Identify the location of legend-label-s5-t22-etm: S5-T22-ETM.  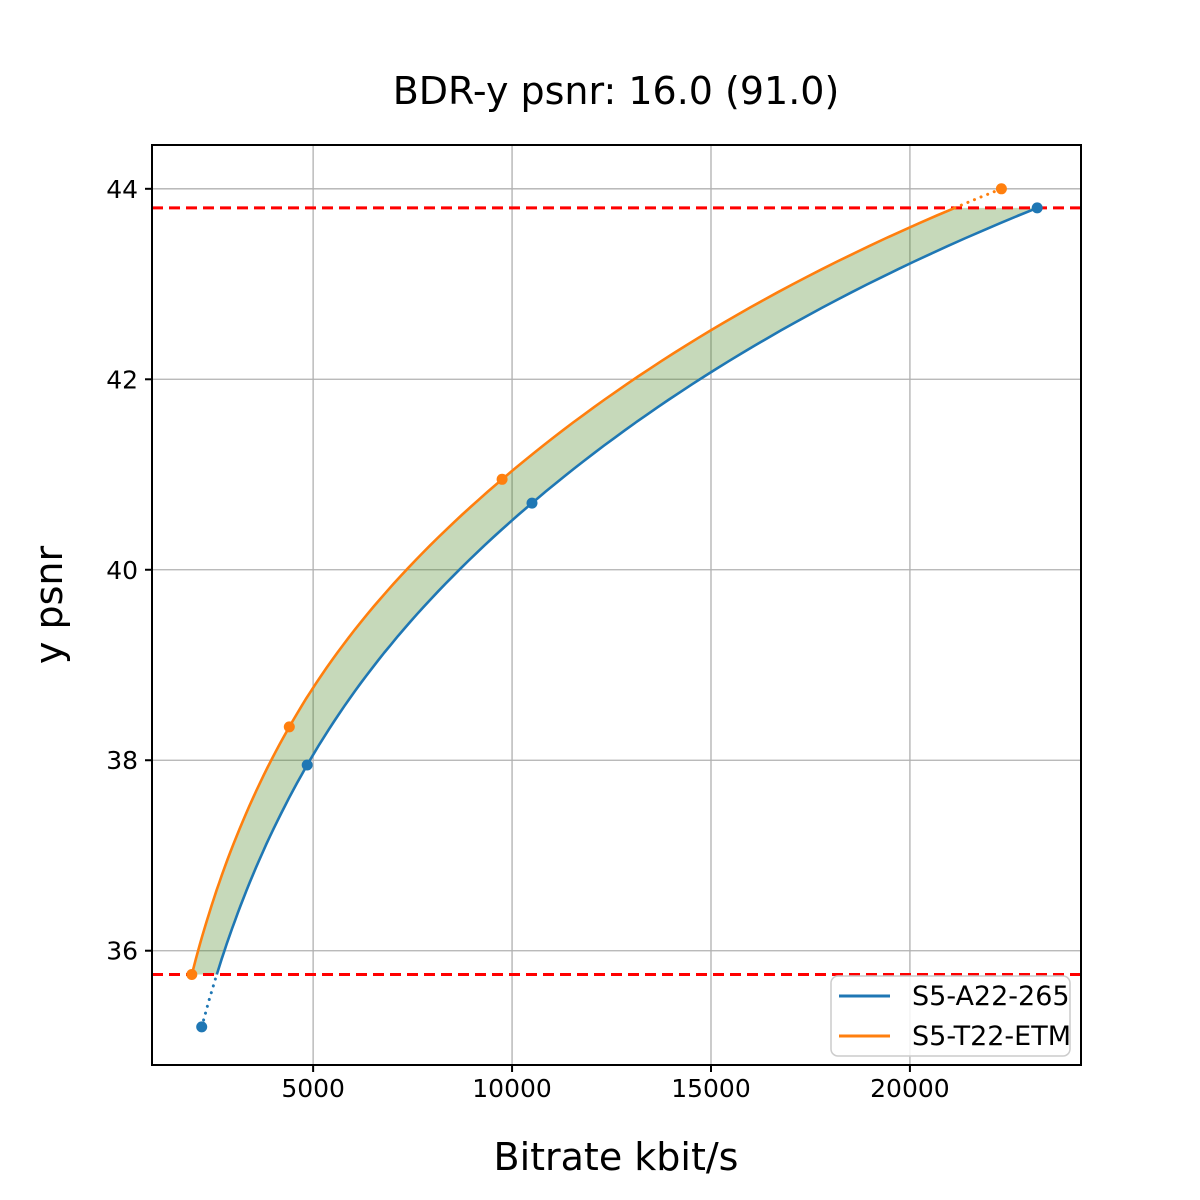
(991, 1036).